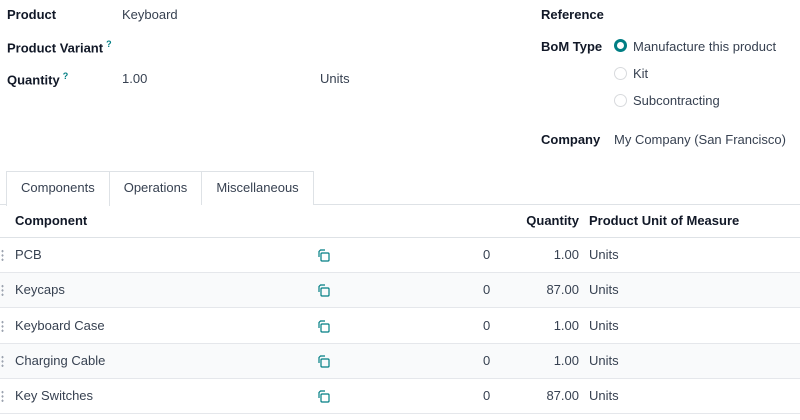 The width and height of the screenshot is (800, 420). I want to click on notebook-tabs: Components Operations Miscellaneous, so click(160, 188).